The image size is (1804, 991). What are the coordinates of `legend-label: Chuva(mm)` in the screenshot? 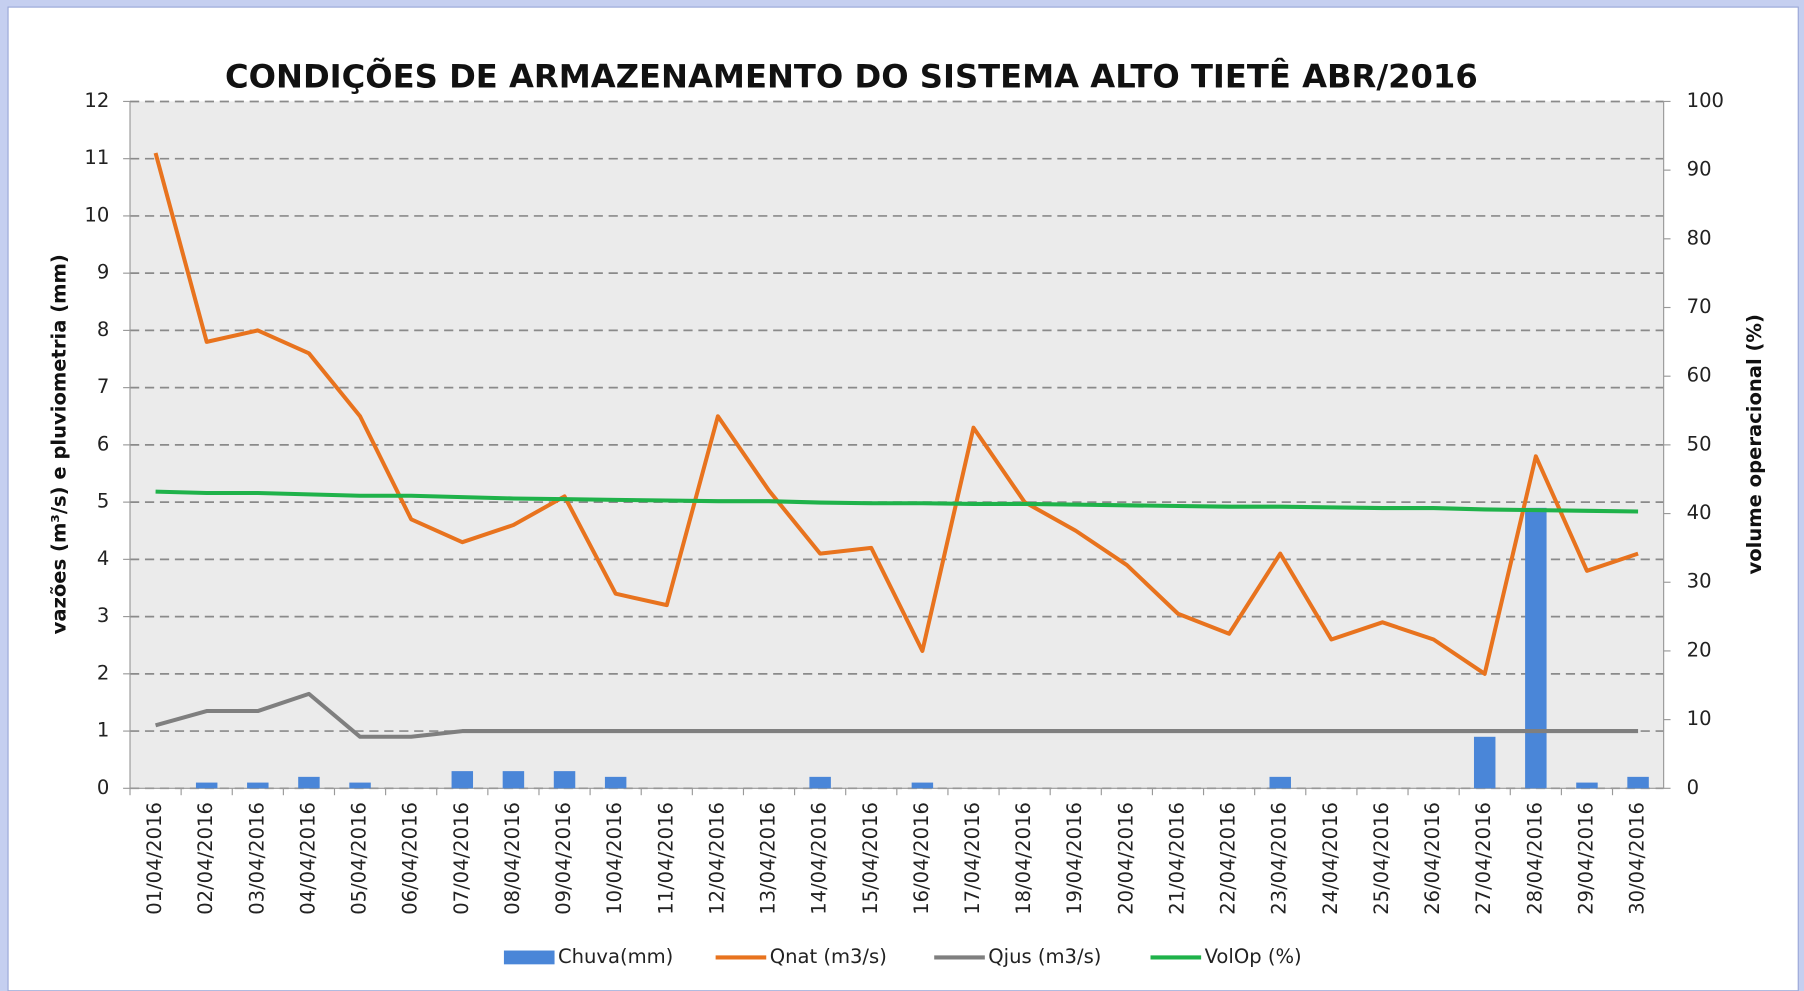 It's located at (615, 956).